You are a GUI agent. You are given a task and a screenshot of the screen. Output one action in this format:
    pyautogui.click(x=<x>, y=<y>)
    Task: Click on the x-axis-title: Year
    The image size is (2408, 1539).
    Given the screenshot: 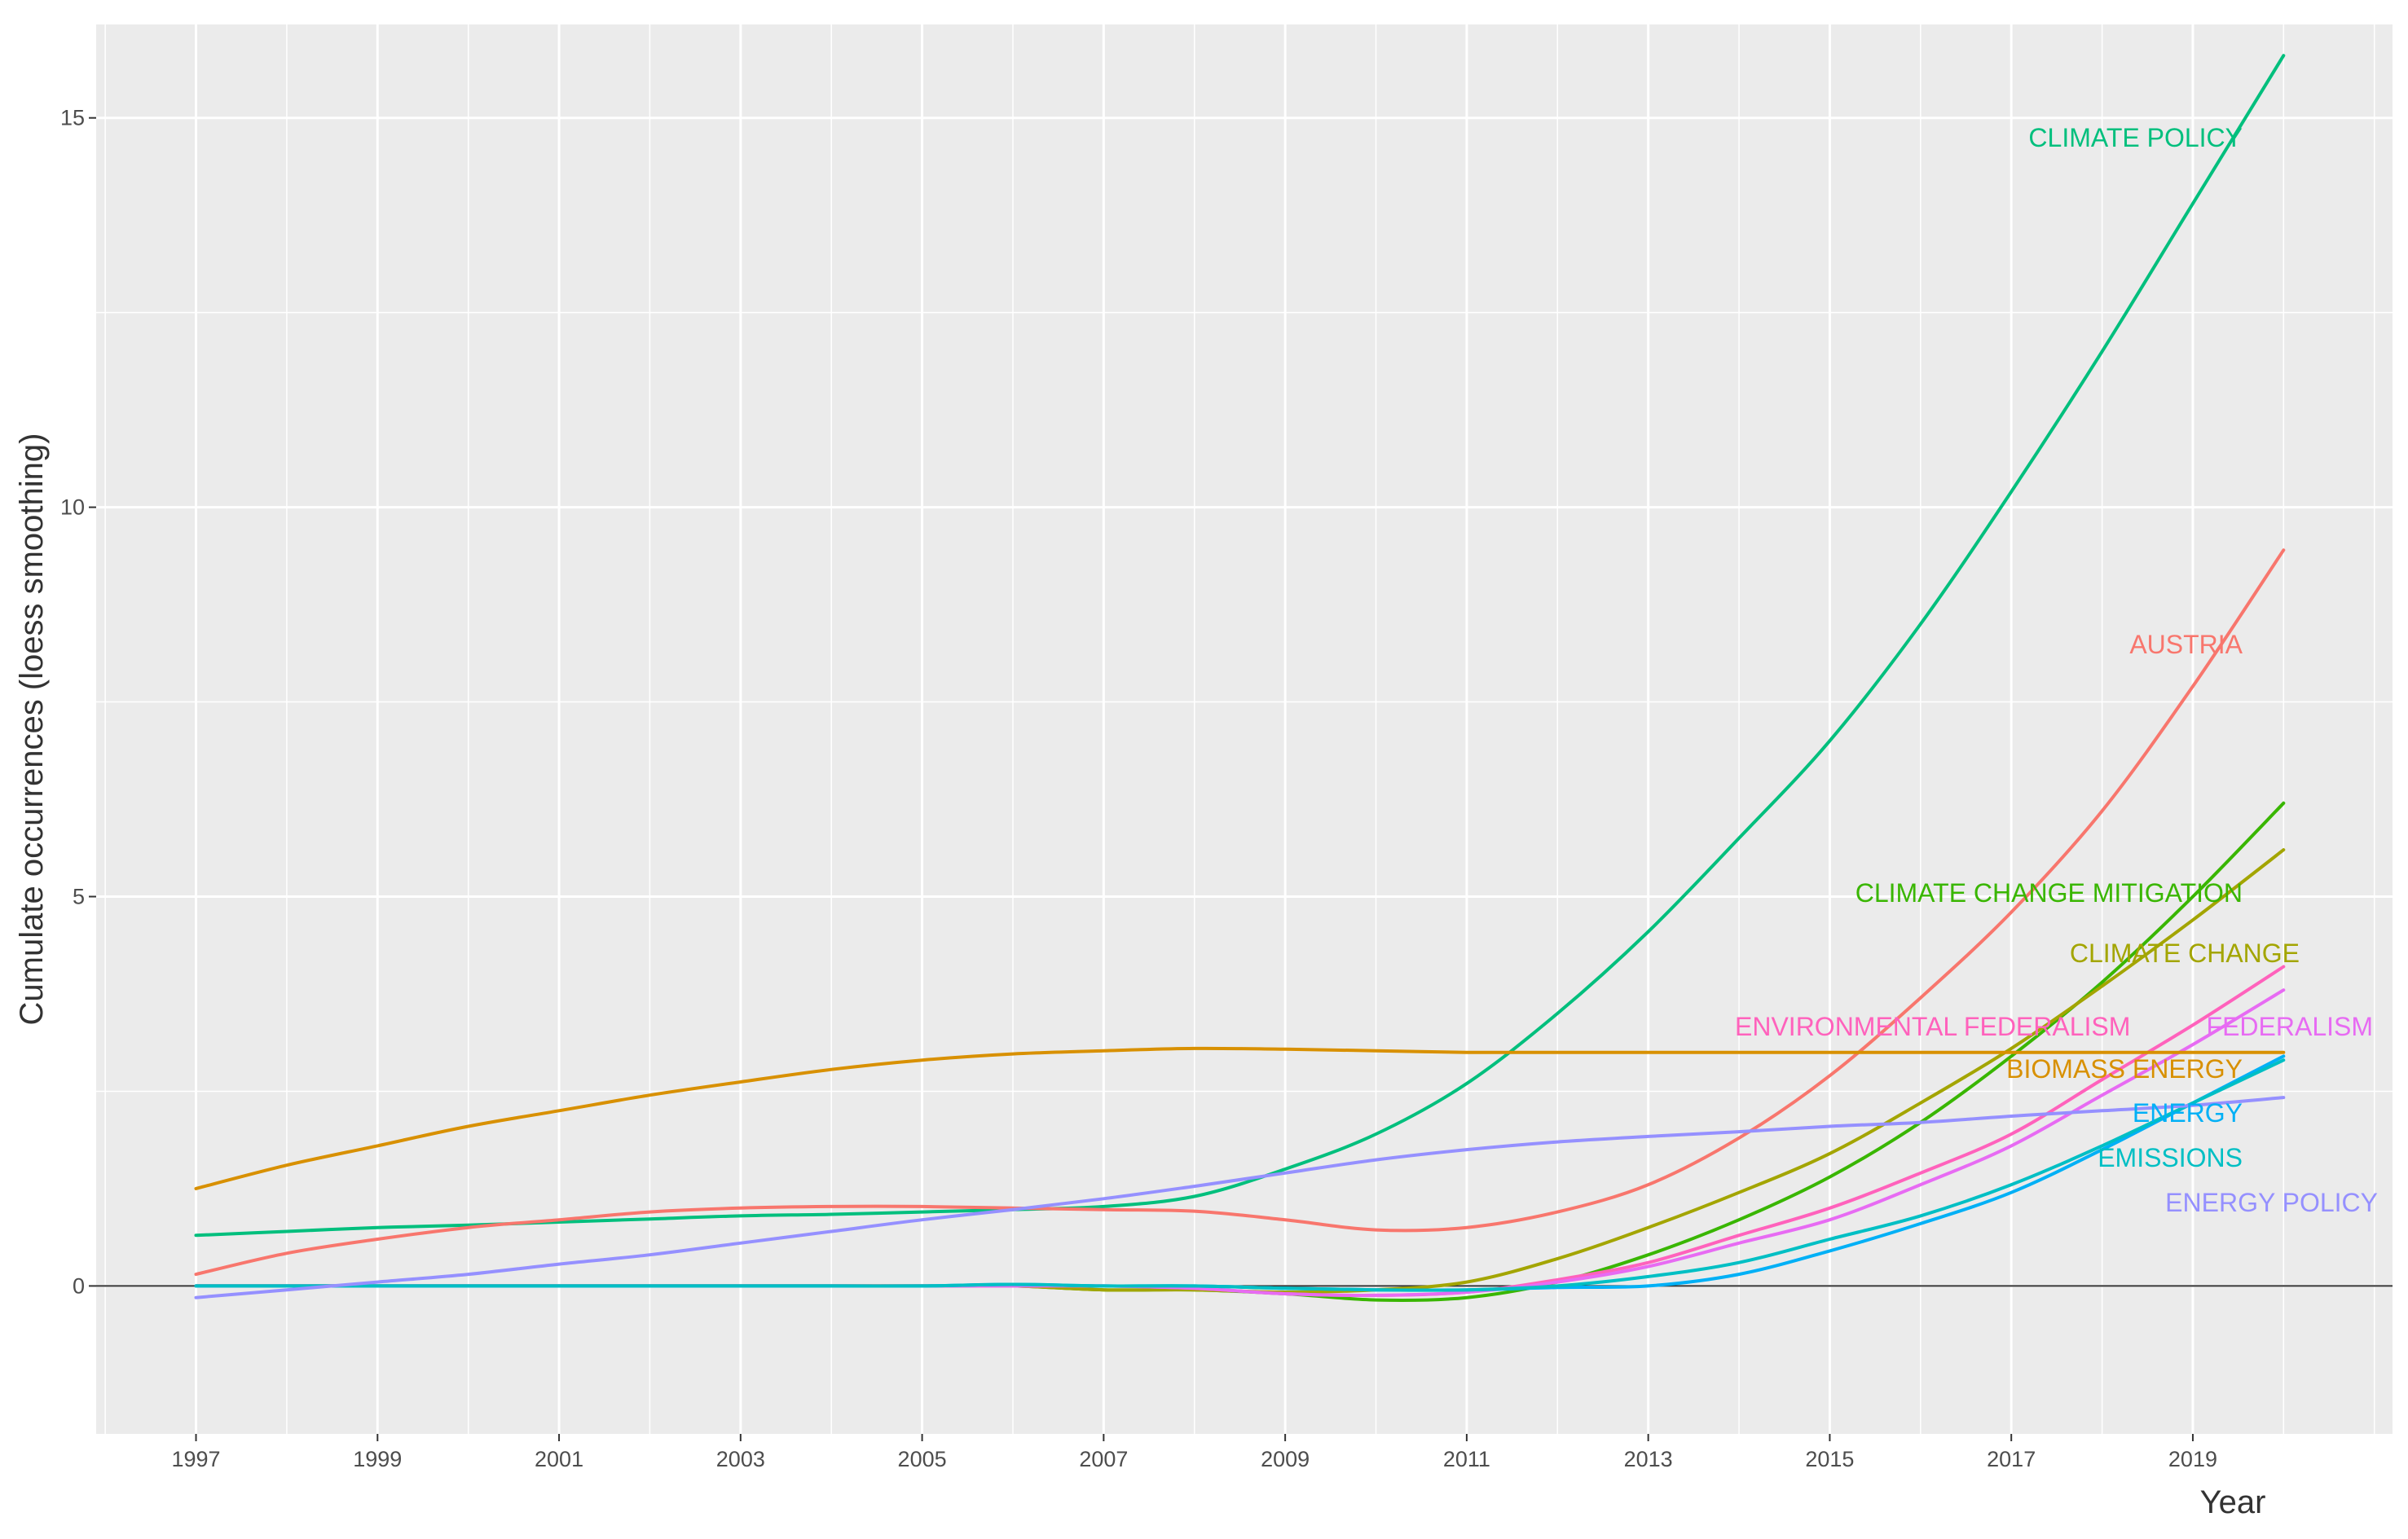 What is the action you would take?
    pyautogui.click(x=2233, y=1502)
    